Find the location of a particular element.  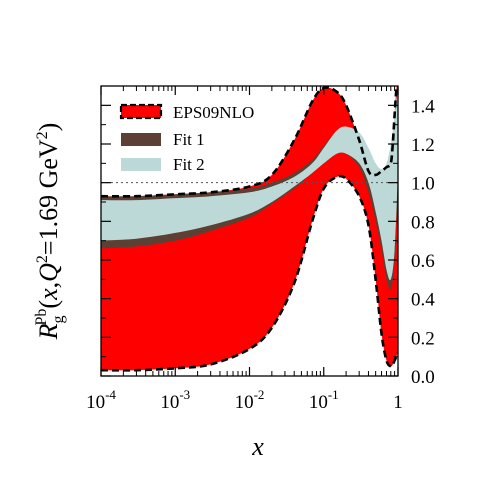

y-title-close: ) is located at coordinates (48, 127).